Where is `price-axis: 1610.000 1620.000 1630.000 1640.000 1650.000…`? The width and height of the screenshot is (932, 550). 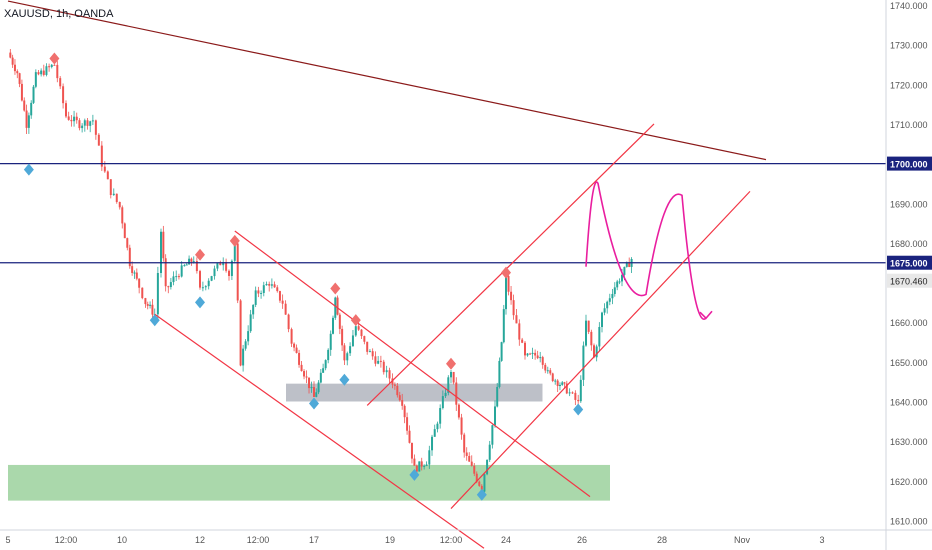 price-axis: 1610.000 1620.000 1630.000 1640.000 1650.000… is located at coordinates (908, 275).